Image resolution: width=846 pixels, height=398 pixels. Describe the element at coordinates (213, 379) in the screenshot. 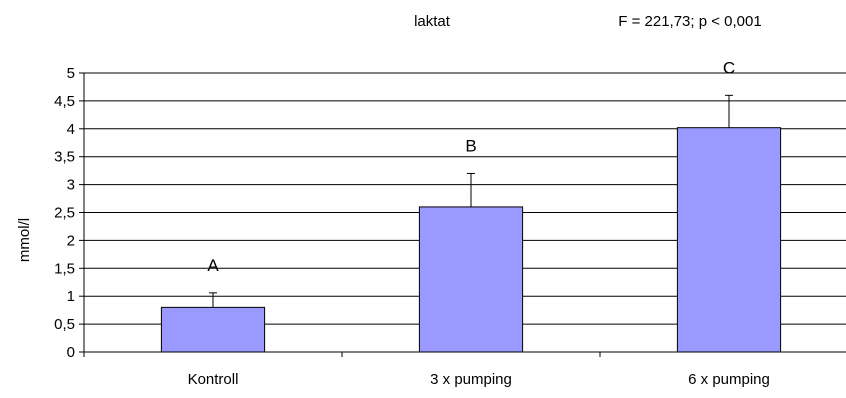

I see `x-tick-label: Kontroll` at that location.